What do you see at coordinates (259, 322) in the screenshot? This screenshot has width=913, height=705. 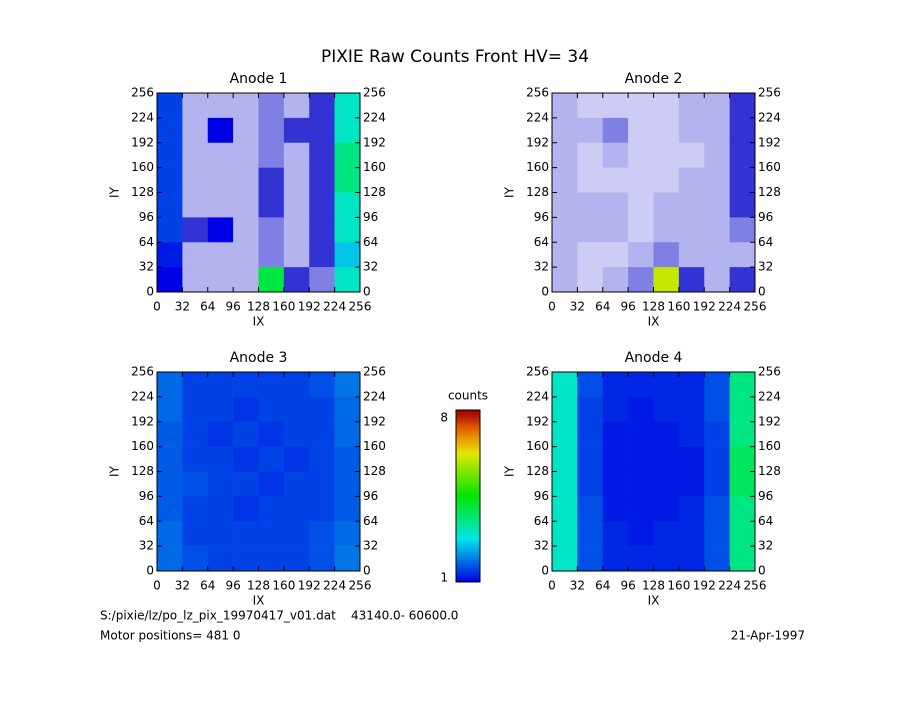 I see `x-axis-label: IX` at bounding box center [259, 322].